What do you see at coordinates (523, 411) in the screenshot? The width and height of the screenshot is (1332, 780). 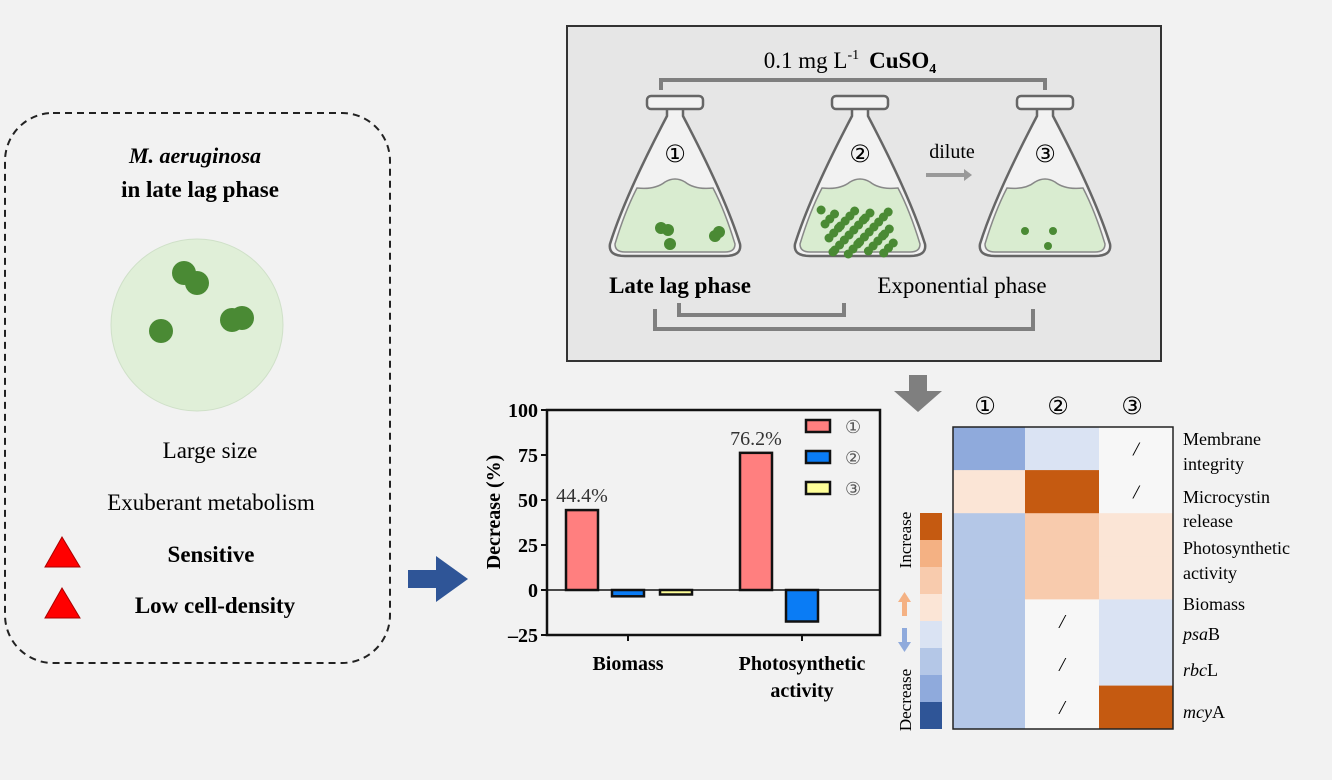 I see `y-tick-label: 100` at bounding box center [523, 411].